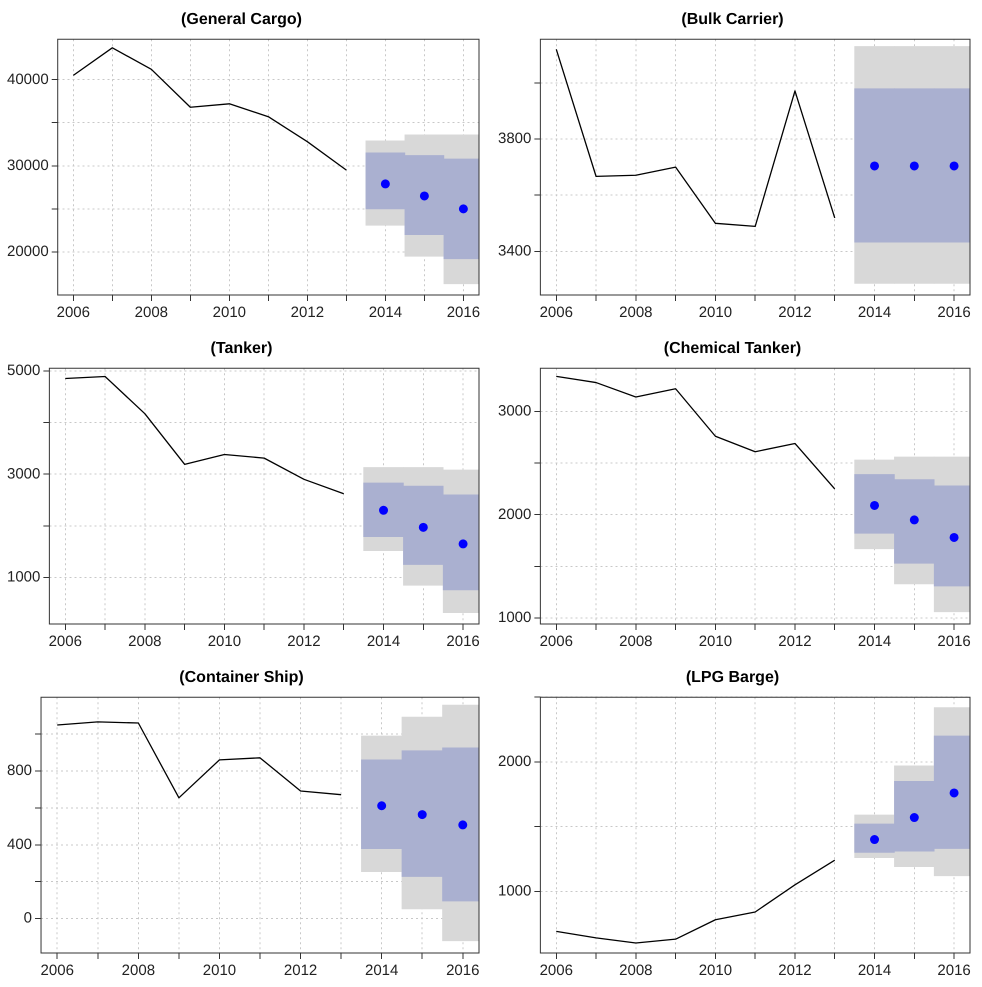  I want to click on chart-title: (LPG Barge), so click(733, 677).